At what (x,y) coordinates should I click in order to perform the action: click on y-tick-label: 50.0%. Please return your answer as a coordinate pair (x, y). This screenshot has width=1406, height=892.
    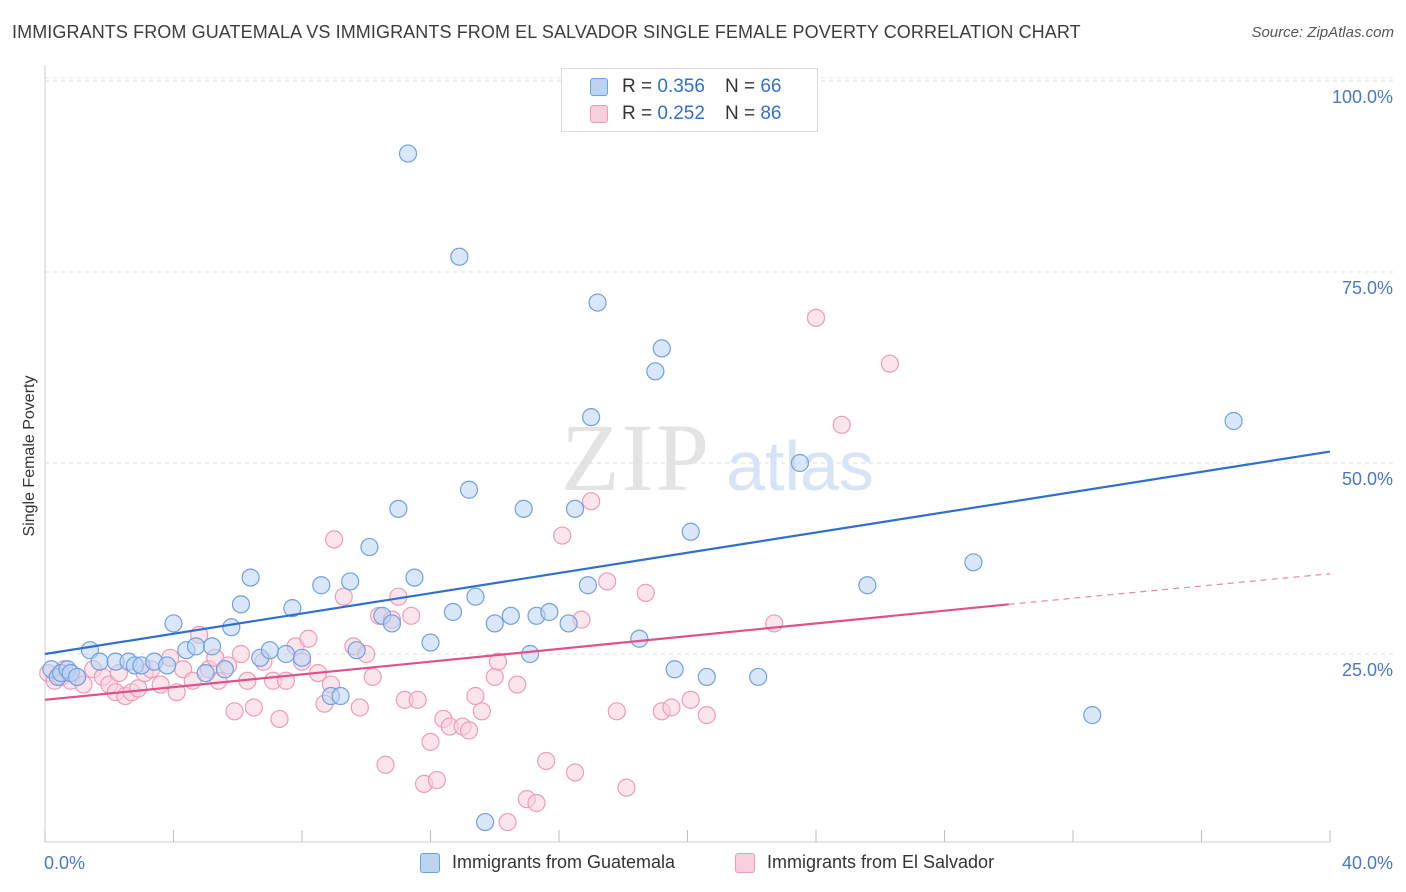
    Looking at the image, I should click on (1367, 479).